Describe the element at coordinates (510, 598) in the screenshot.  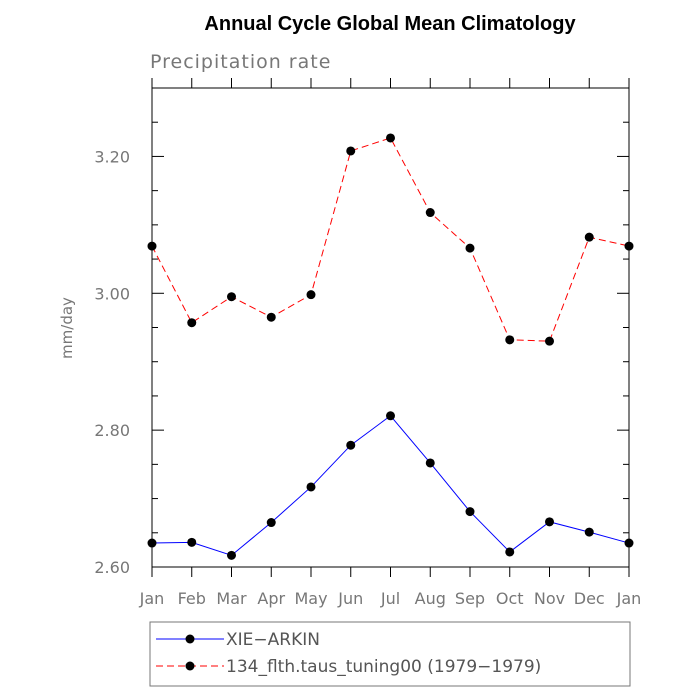
I see `x-tick-label: Oct` at that location.